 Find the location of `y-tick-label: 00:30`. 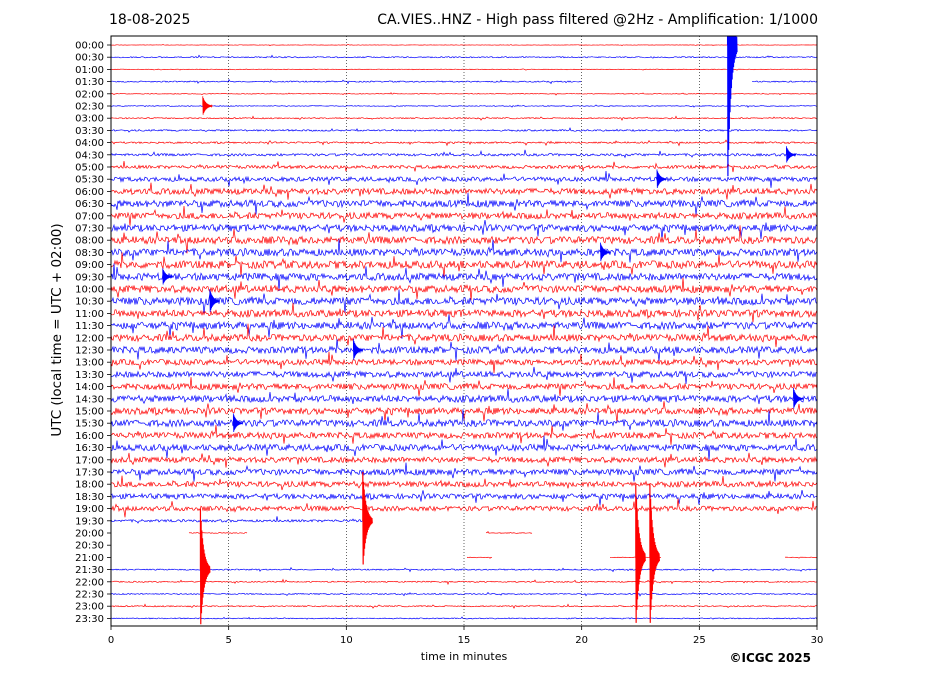

y-tick-label: 00:30 is located at coordinates (89, 58).